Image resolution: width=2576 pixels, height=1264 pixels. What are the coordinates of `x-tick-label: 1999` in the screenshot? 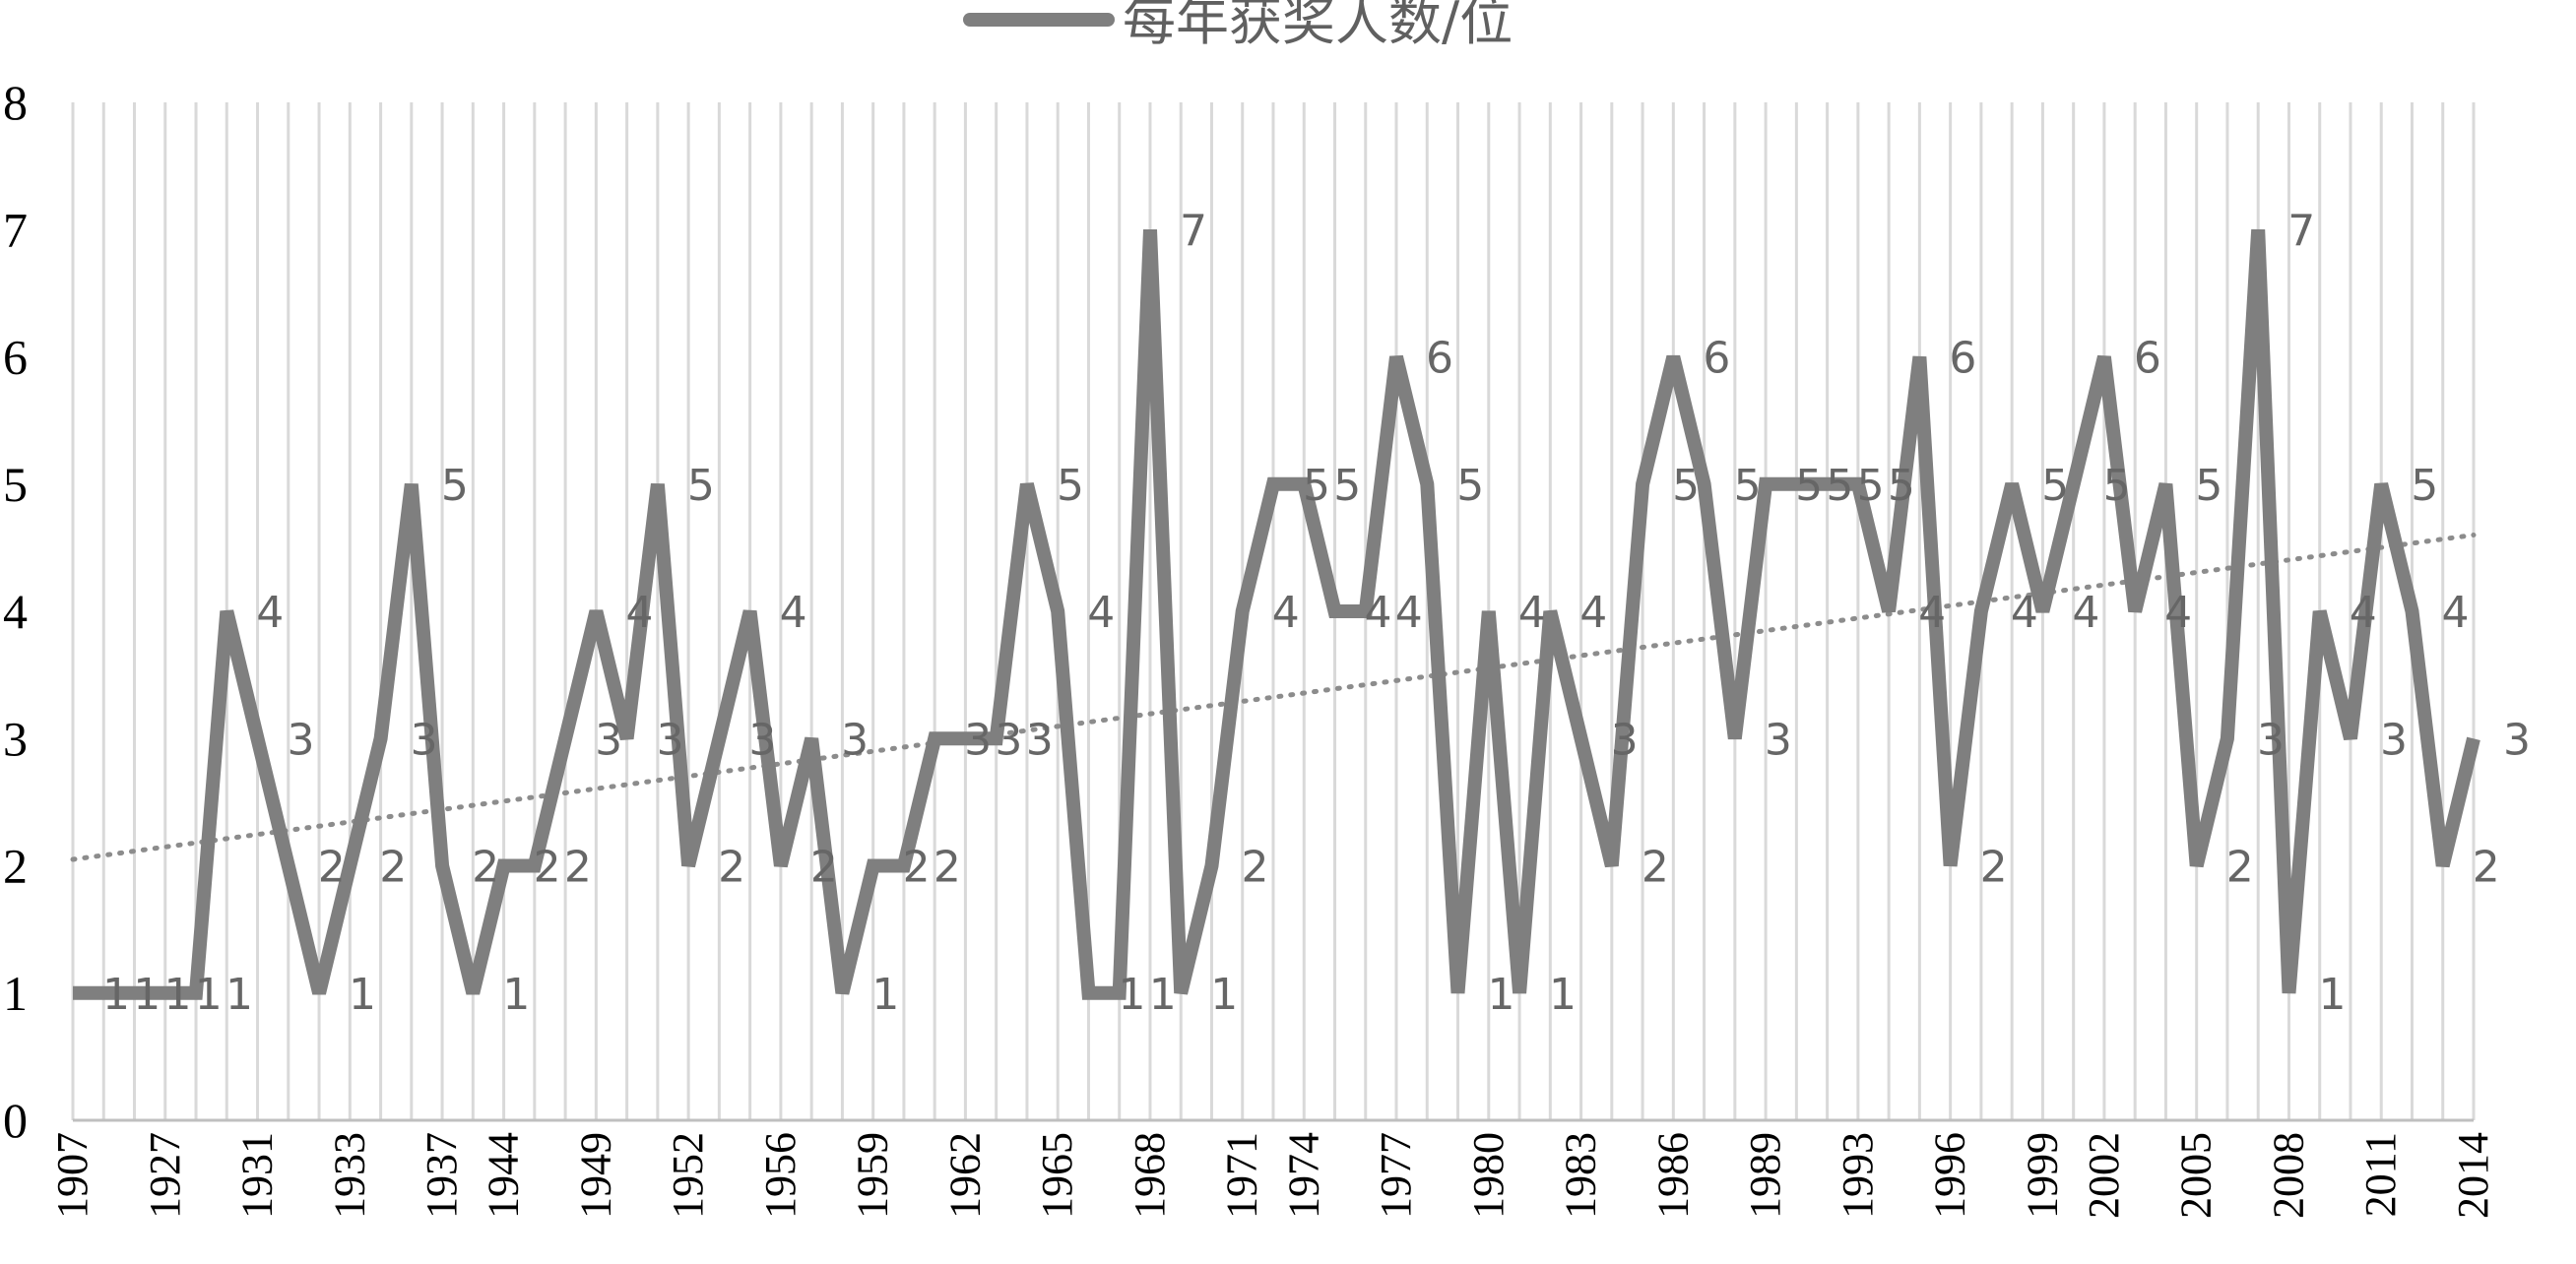 It's located at (2042, 1175).